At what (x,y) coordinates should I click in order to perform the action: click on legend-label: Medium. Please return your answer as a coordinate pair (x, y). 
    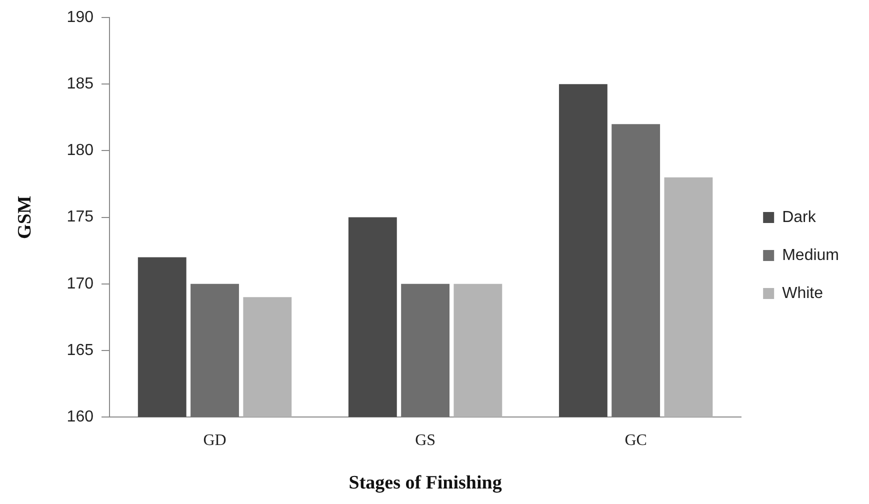
    Looking at the image, I should click on (810, 255).